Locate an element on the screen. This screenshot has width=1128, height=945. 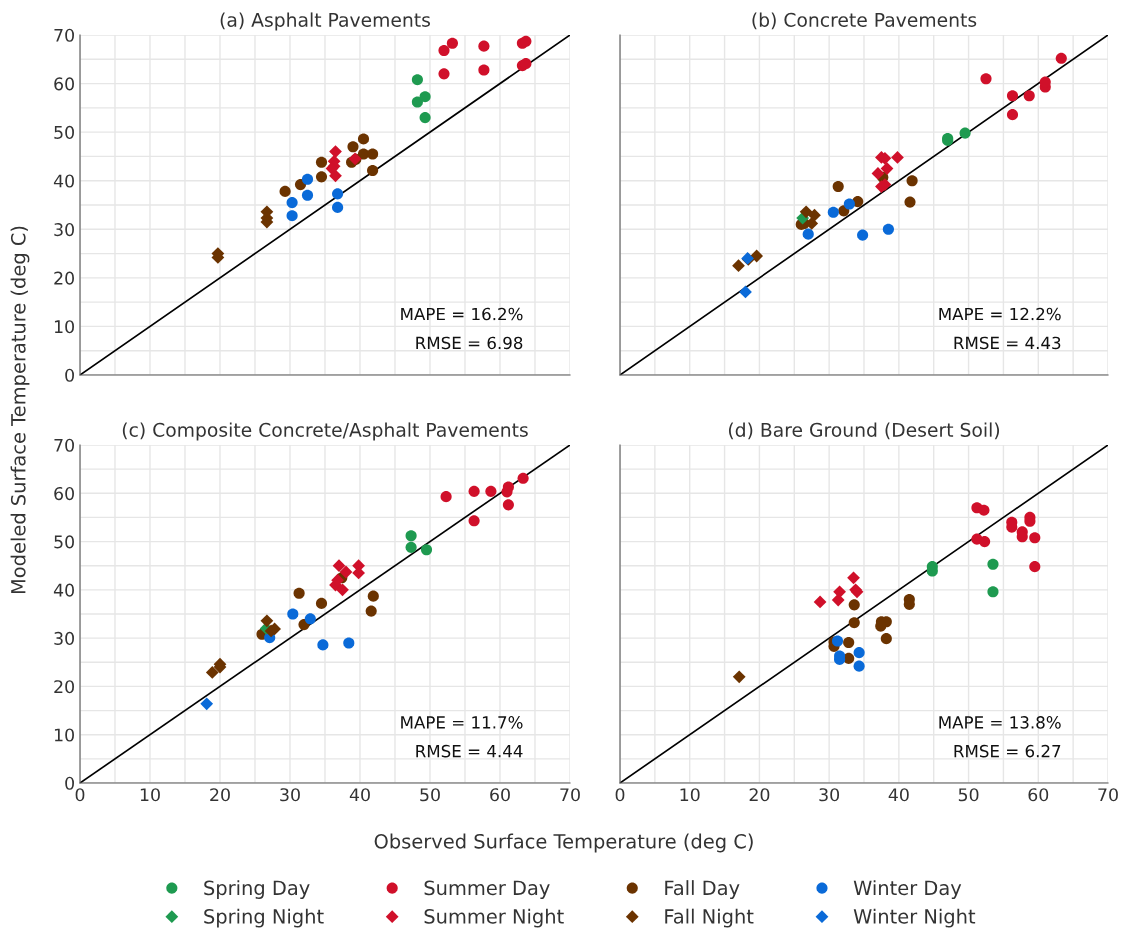
annotation: MAPE = 12.2% is located at coordinates (1000, 314).